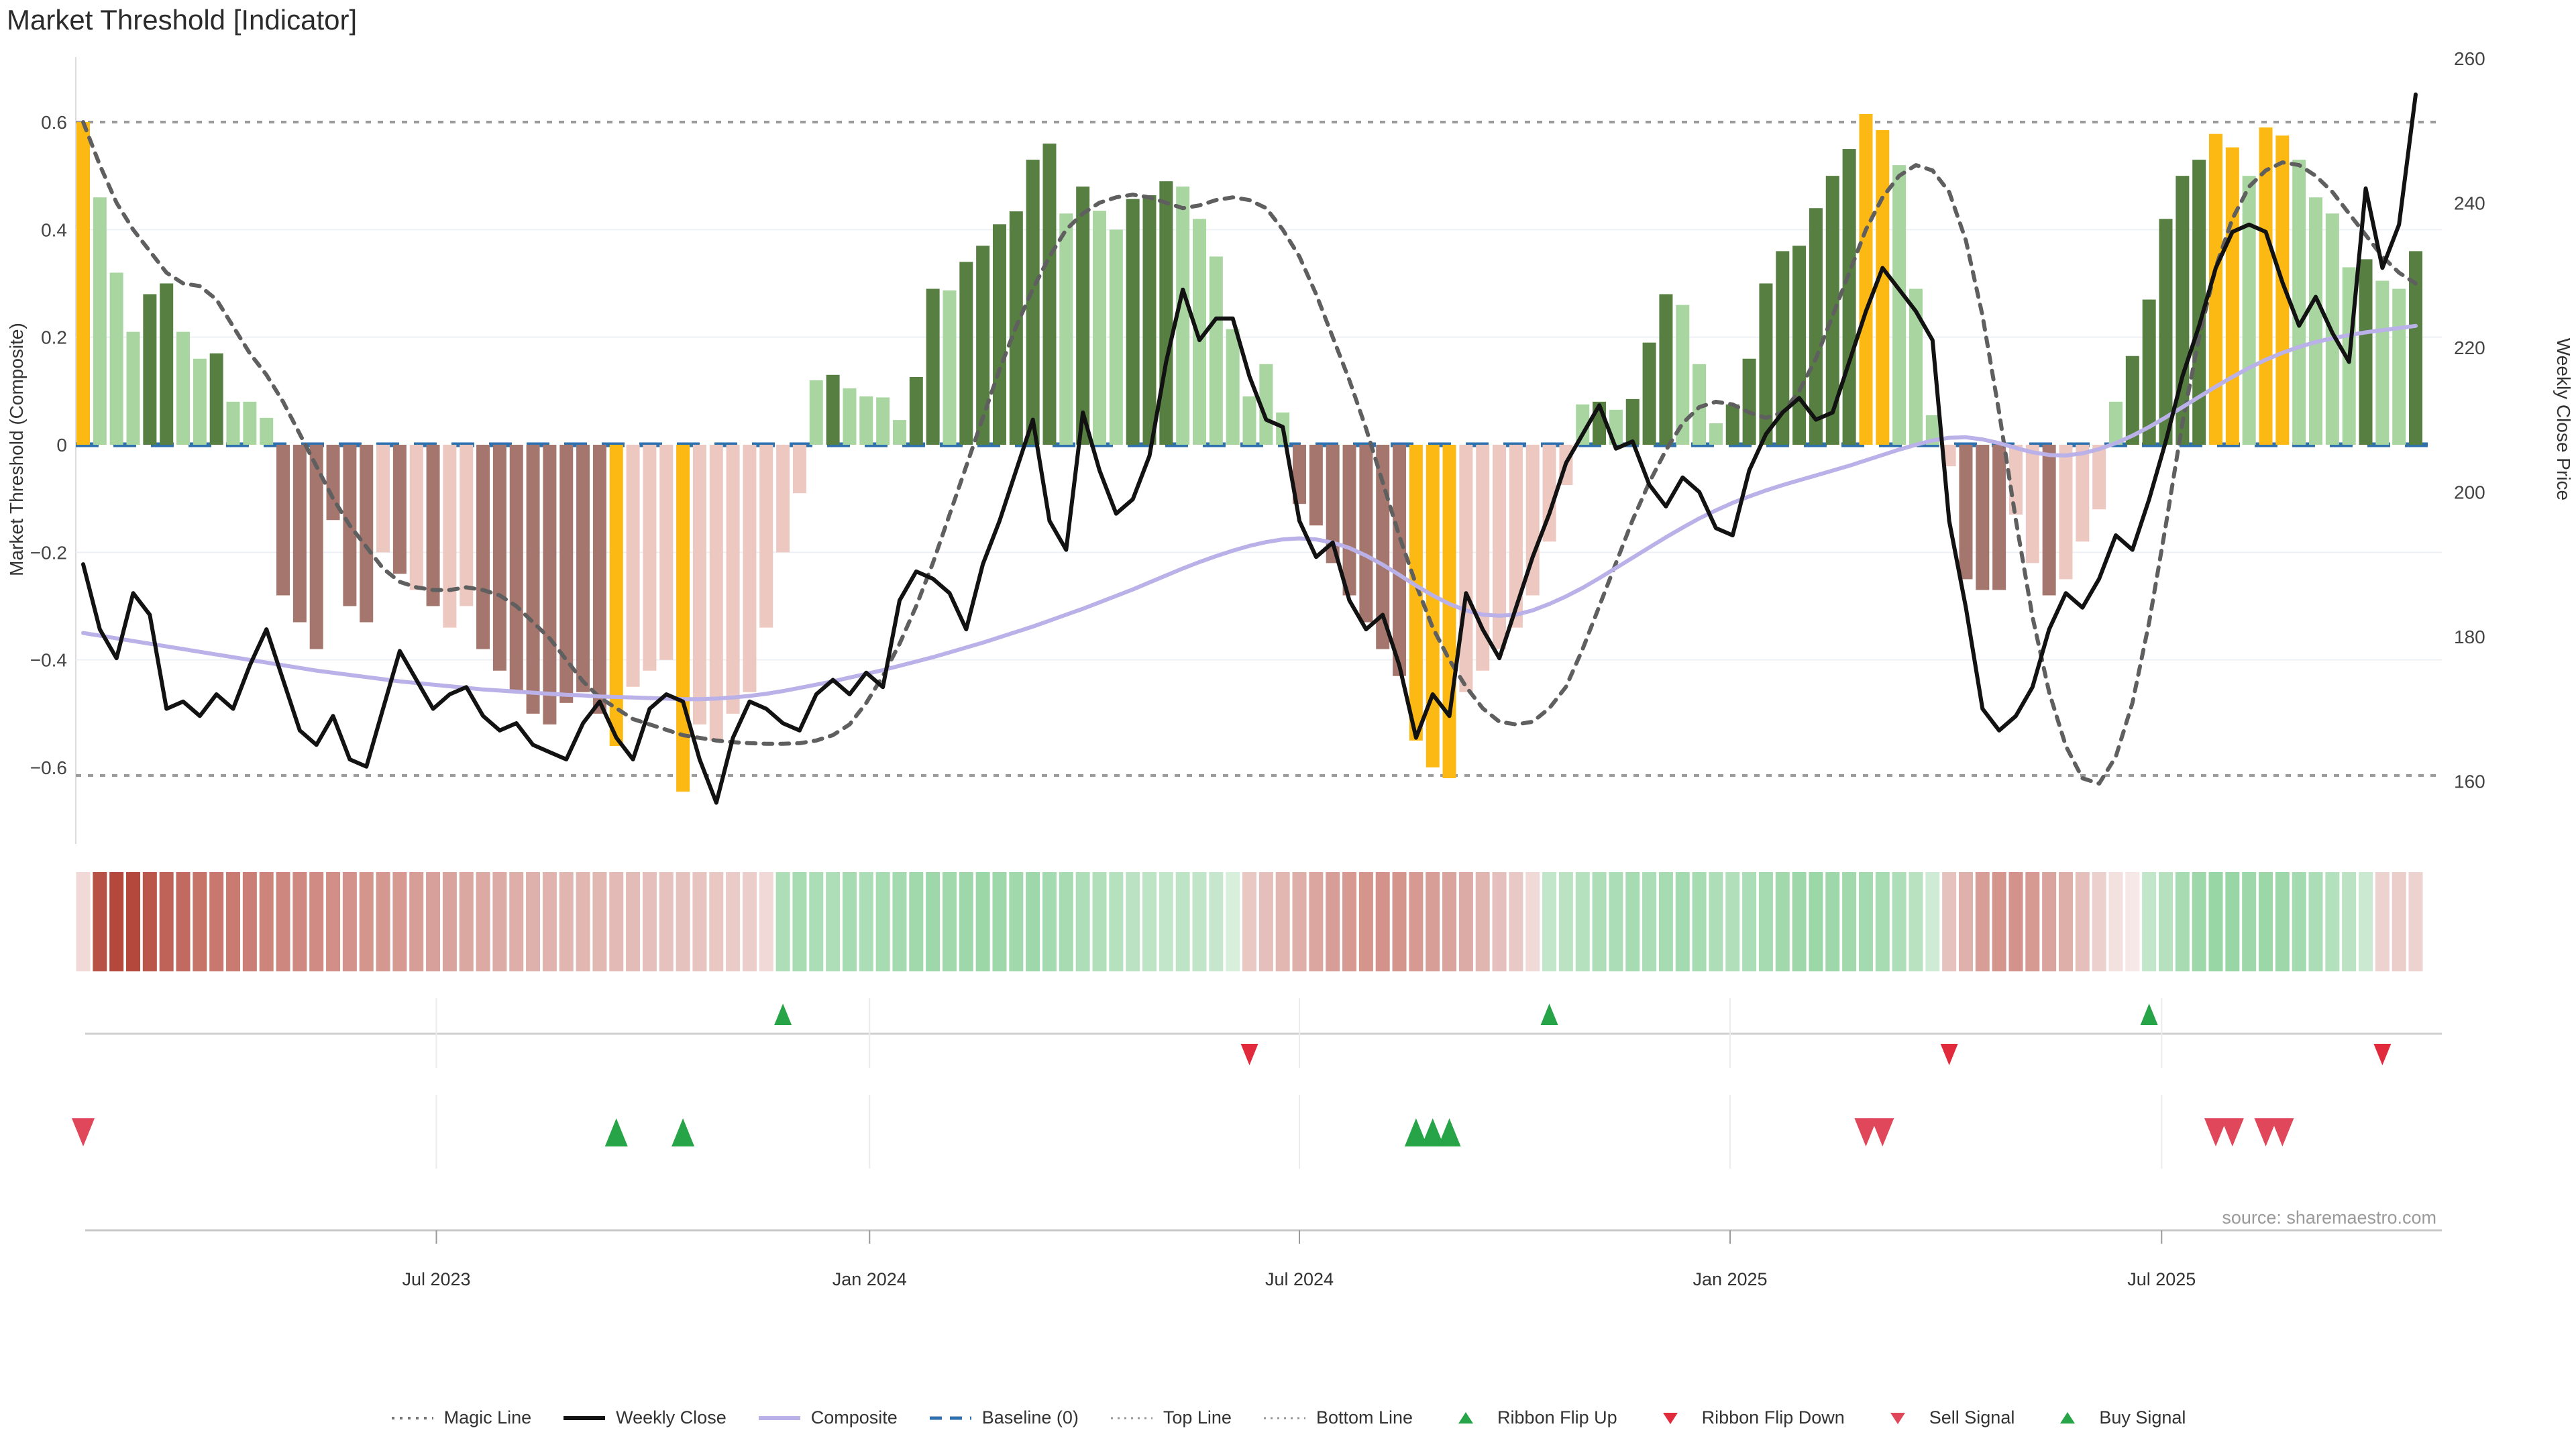  I want to click on legend-item-flip_up: Ribbon Flip Up, so click(1530, 1417).